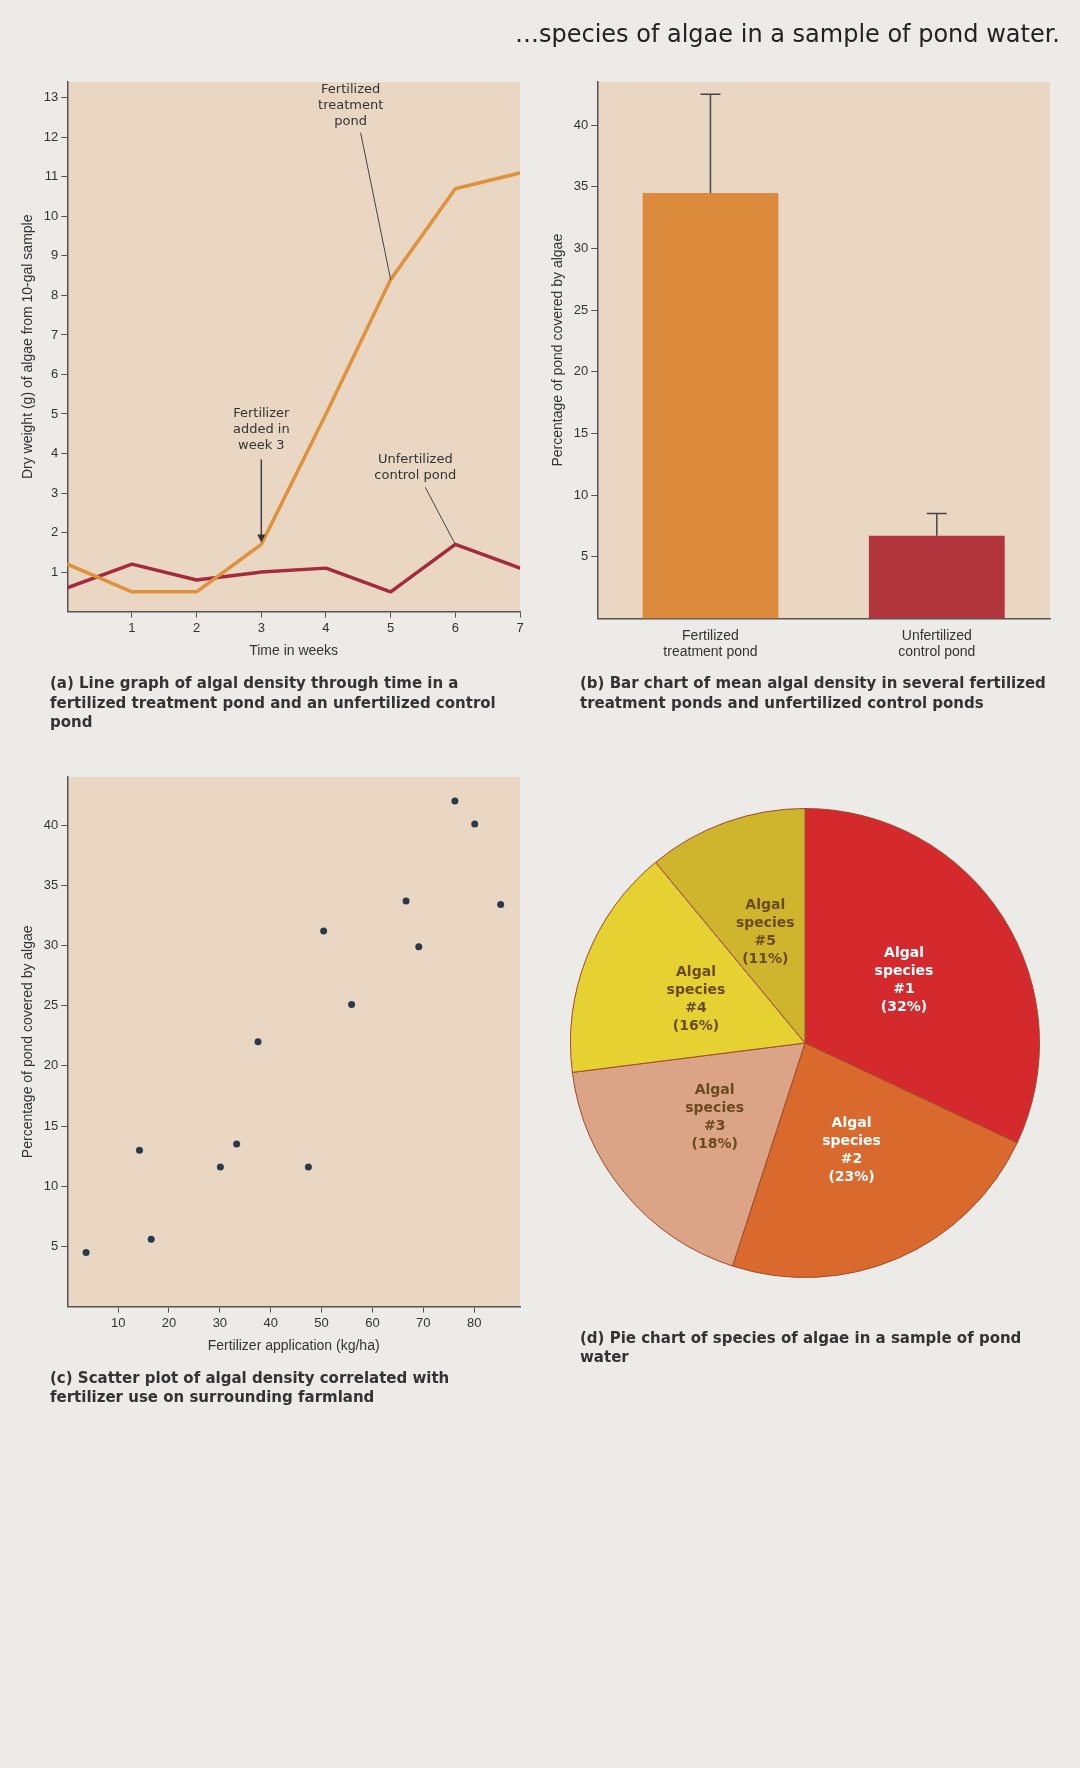 This screenshot has height=1768, width=1080. Describe the element at coordinates (696, 988) in the screenshot. I see `slice-label: Algal species #4` at that location.